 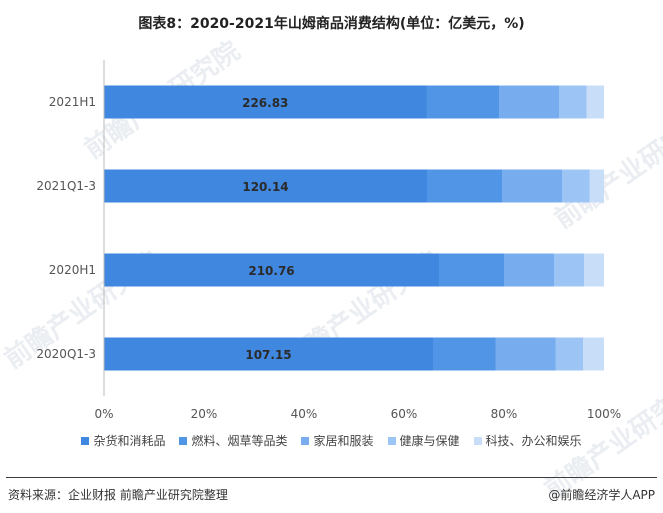 I want to click on legend-label: 健康与保健, so click(x=429, y=441).